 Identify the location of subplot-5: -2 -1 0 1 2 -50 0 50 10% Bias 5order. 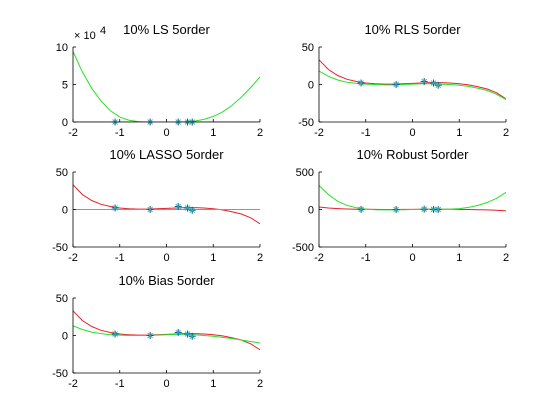
(157, 331).